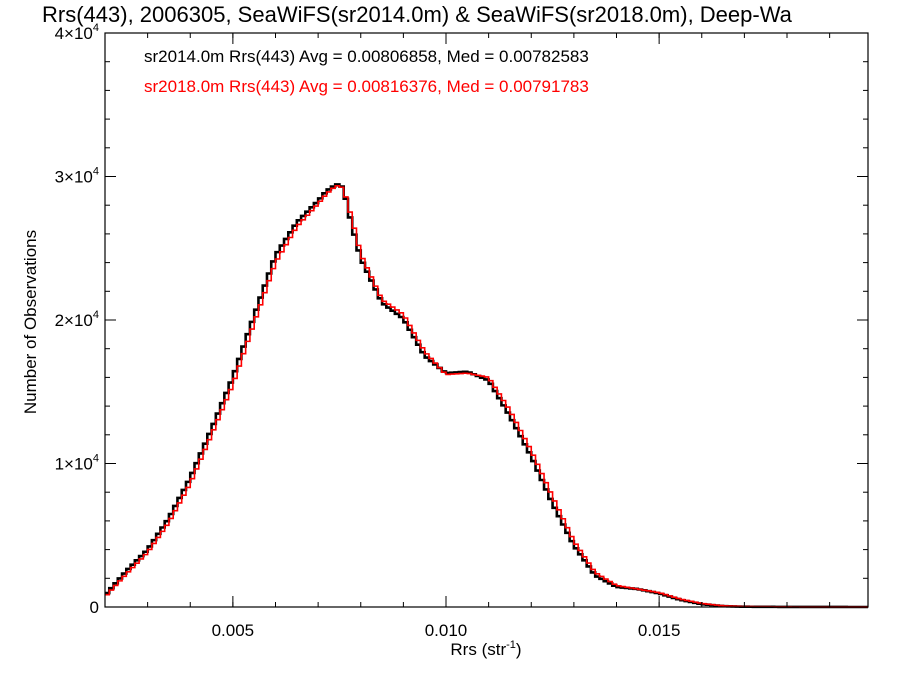 This screenshot has height=675, width=900. What do you see at coordinates (74, 33) in the screenshot?
I see `y-tick-label-base: 4×10` at bounding box center [74, 33].